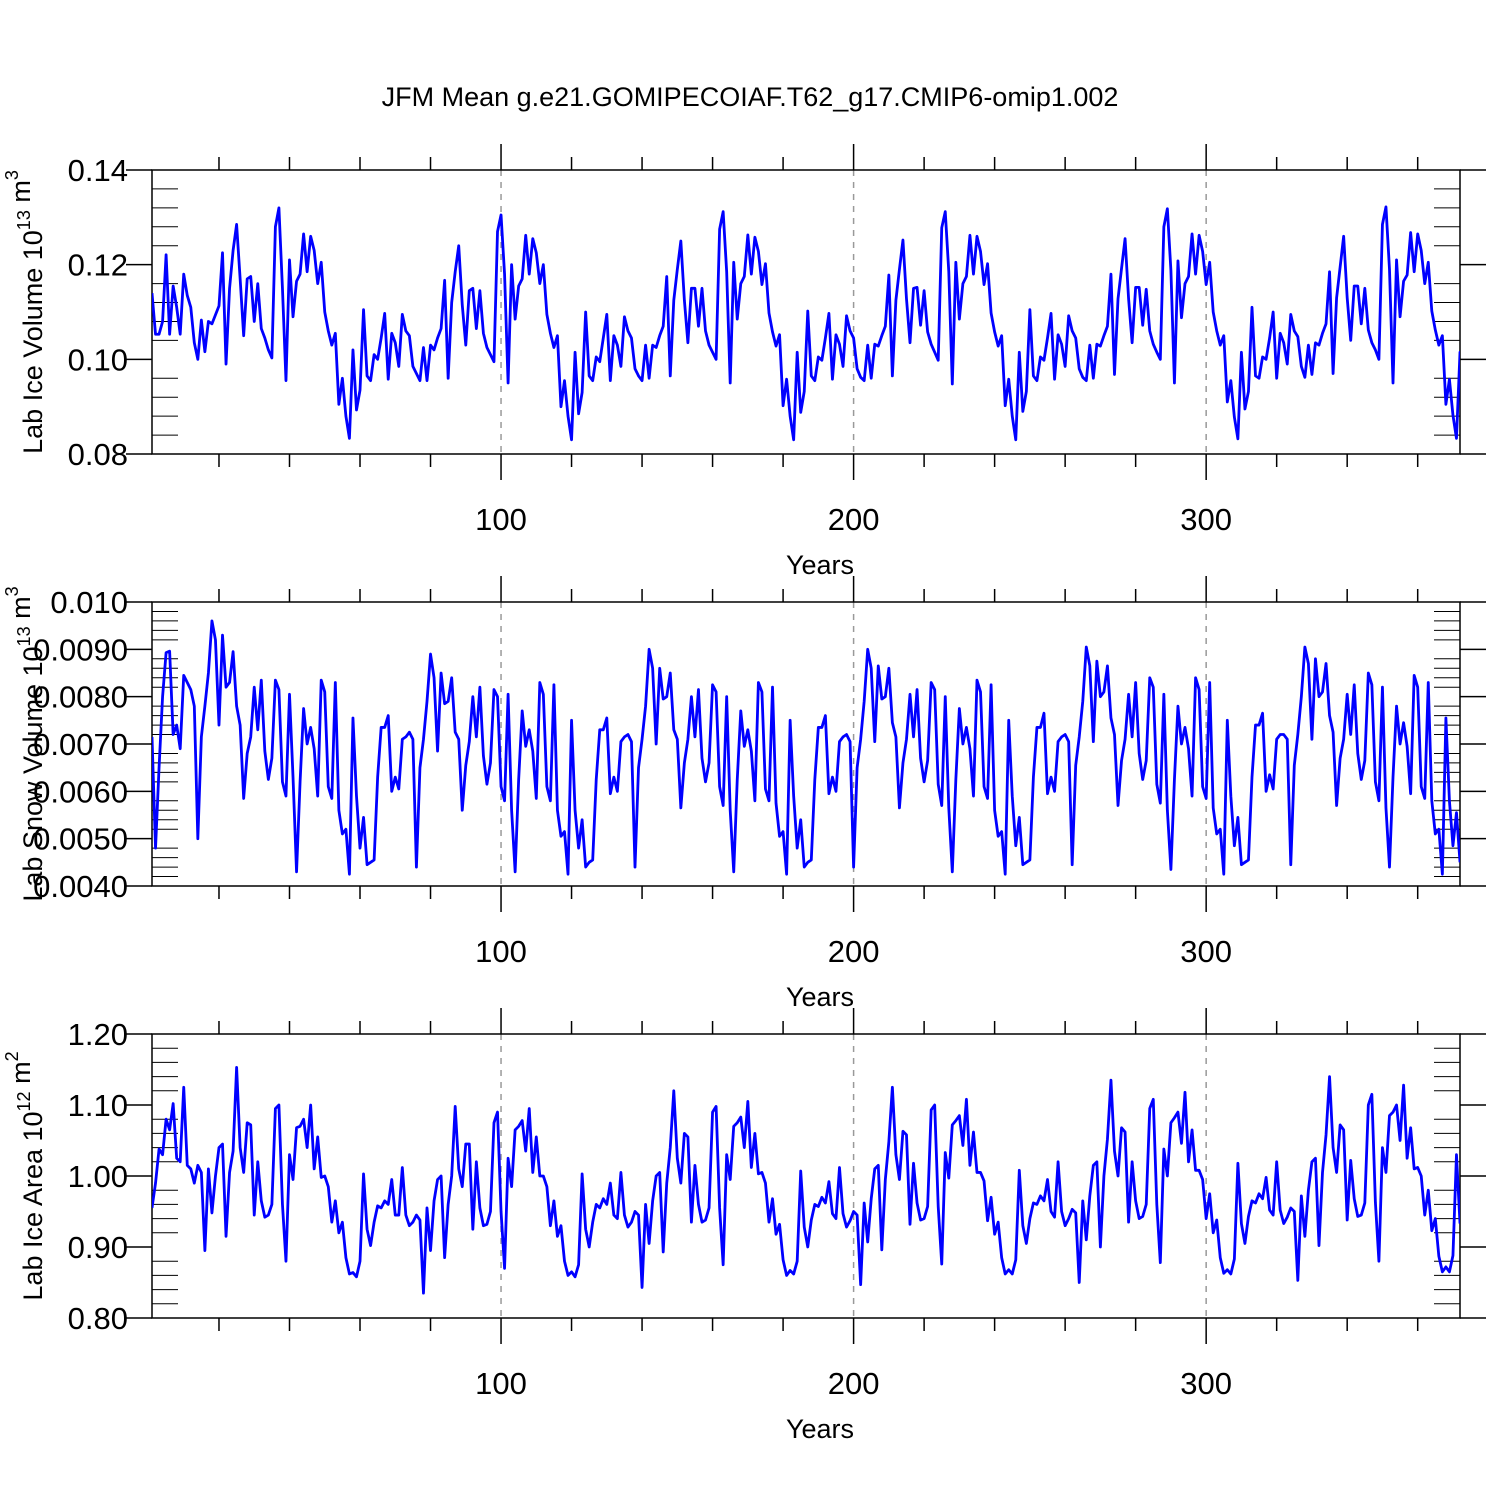 The height and width of the screenshot is (1500, 1500). I want to click on y-tick-label: 0.0080, so click(80, 697).